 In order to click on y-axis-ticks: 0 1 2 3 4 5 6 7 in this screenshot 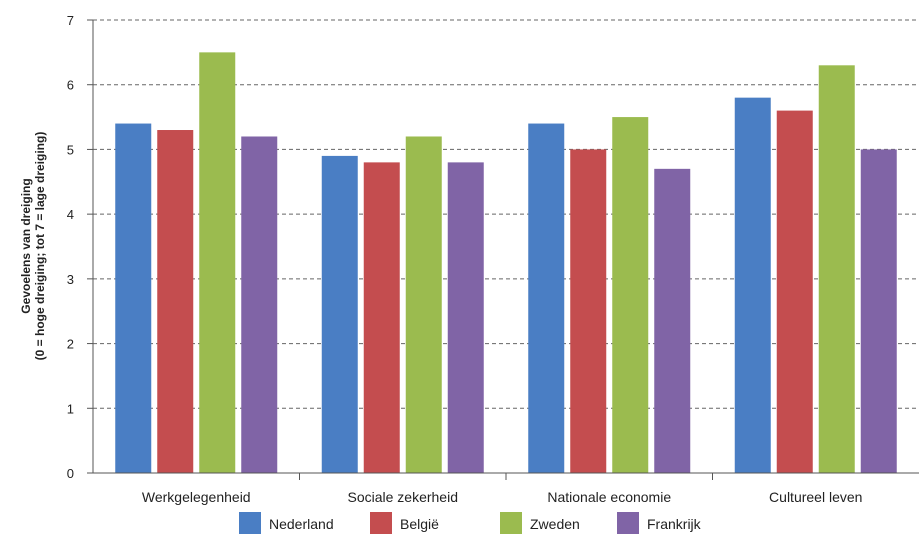, I will do `click(80, 247)`.